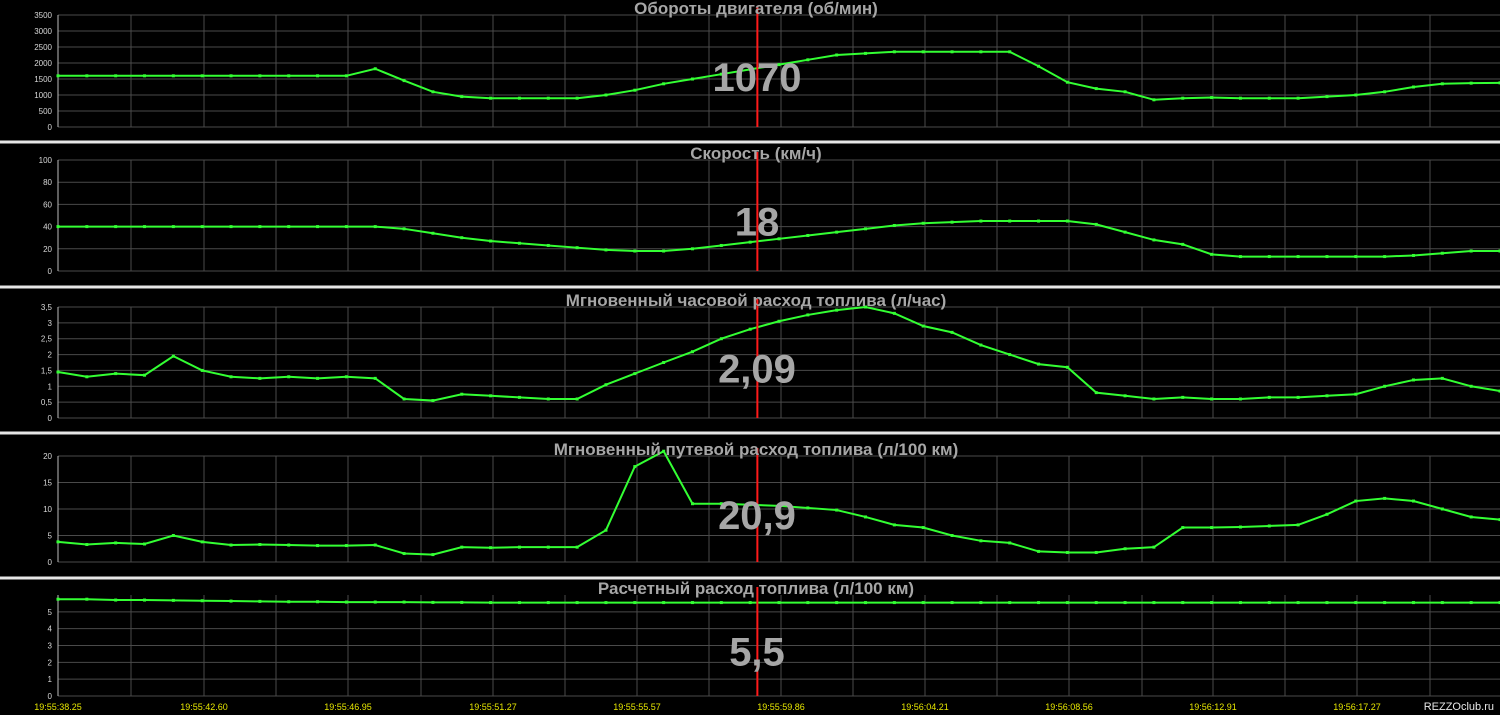  I want to click on y-tick-label: 0,5, so click(47, 402).